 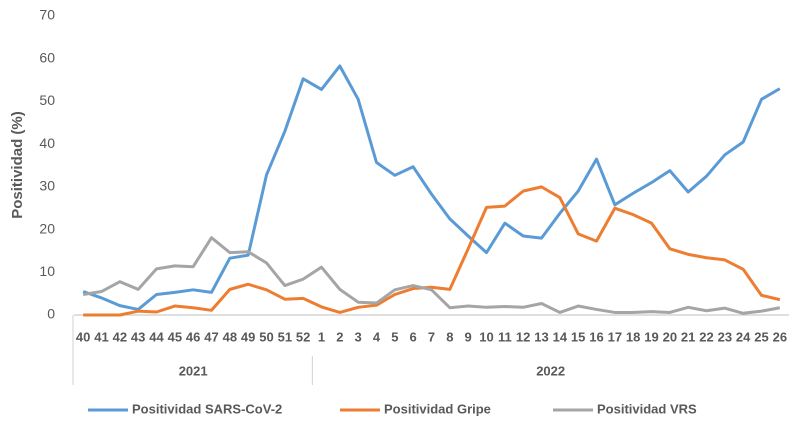 I want to click on x-tick-label: 23, so click(x=725, y=336).